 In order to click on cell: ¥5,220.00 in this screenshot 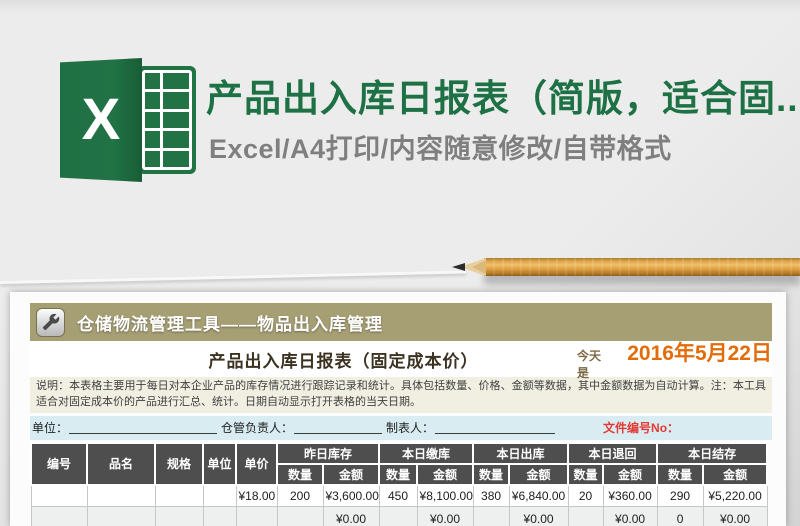, I will do `click(735, 496)`.